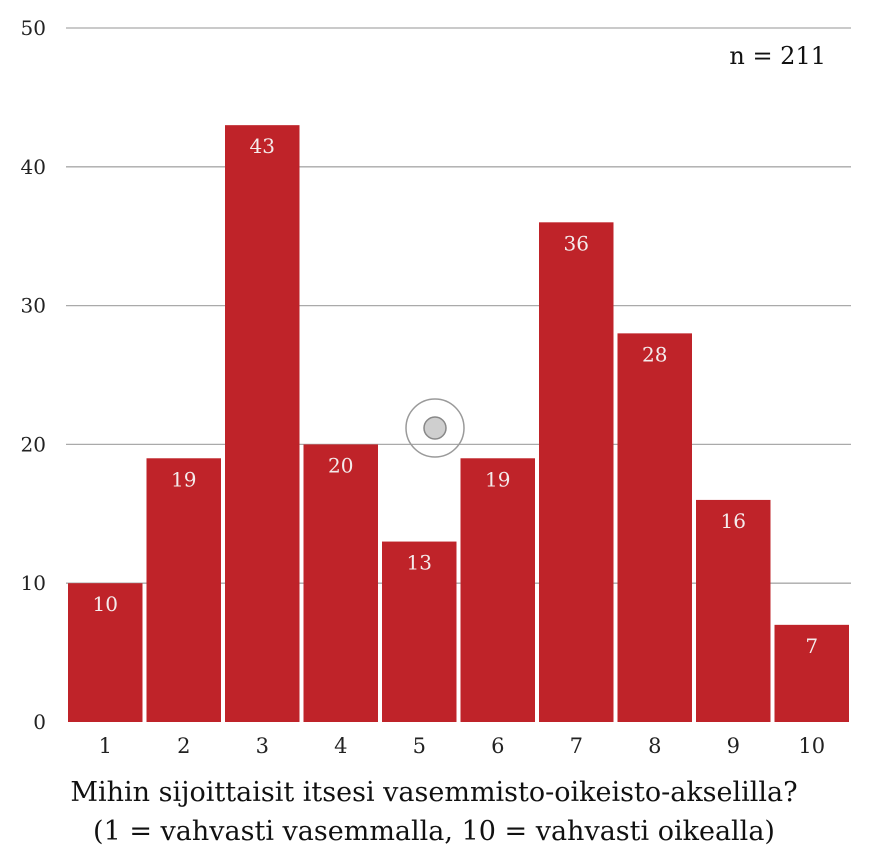  I want to click on bar-value-label: 20, so click(340, 465).